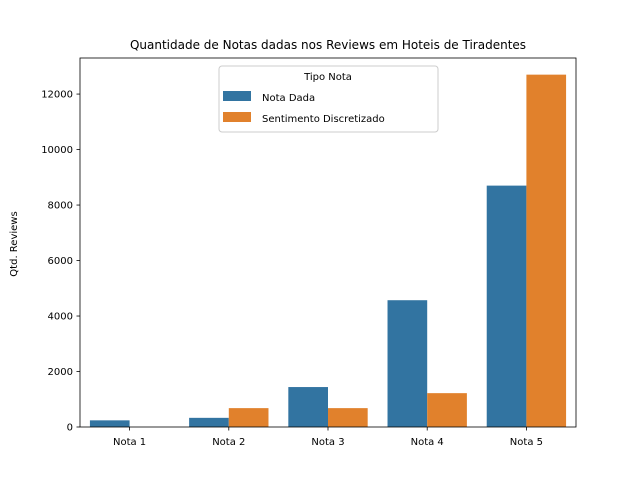 This screenshot has width=640, height=480. I want to click on legend-swatch-nota-dada, so click(237, 96).